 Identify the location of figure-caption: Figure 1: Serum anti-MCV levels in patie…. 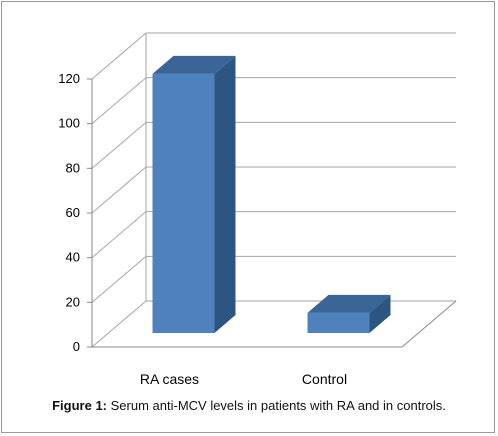
(249, 405).